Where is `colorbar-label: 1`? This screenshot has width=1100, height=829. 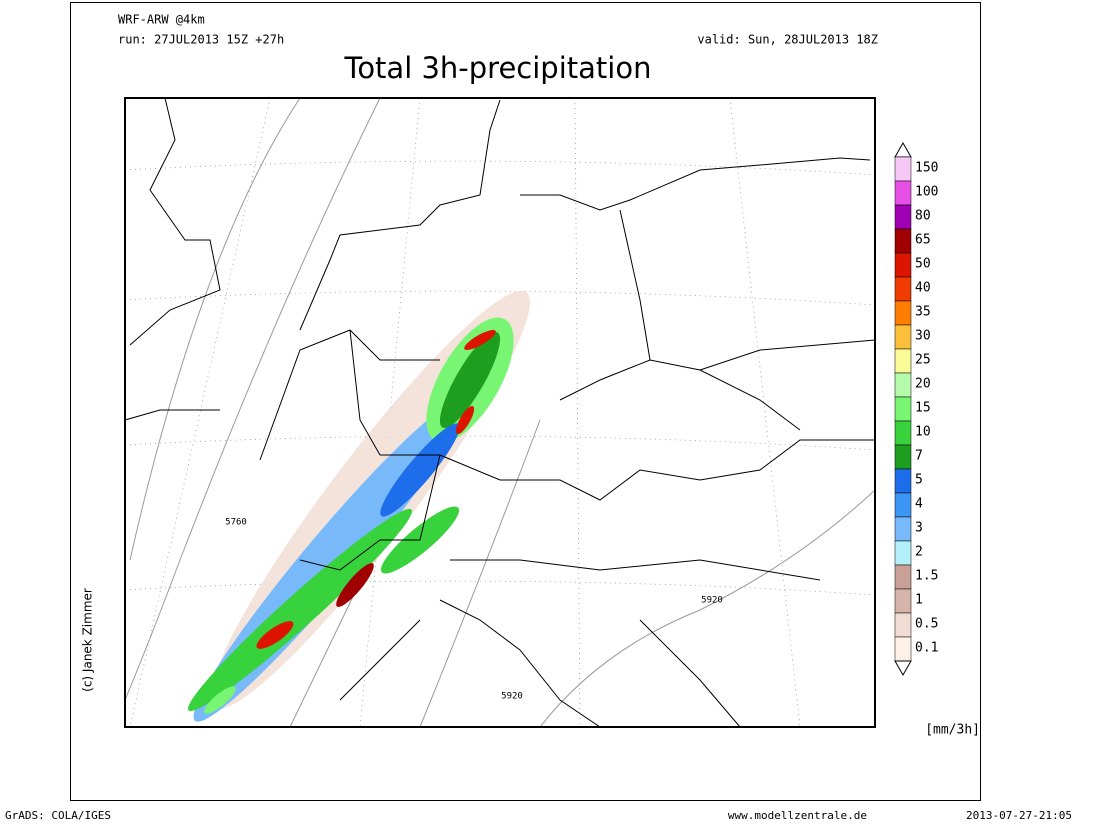 colorbar-label: 1 is located at coordinates (919, 600).